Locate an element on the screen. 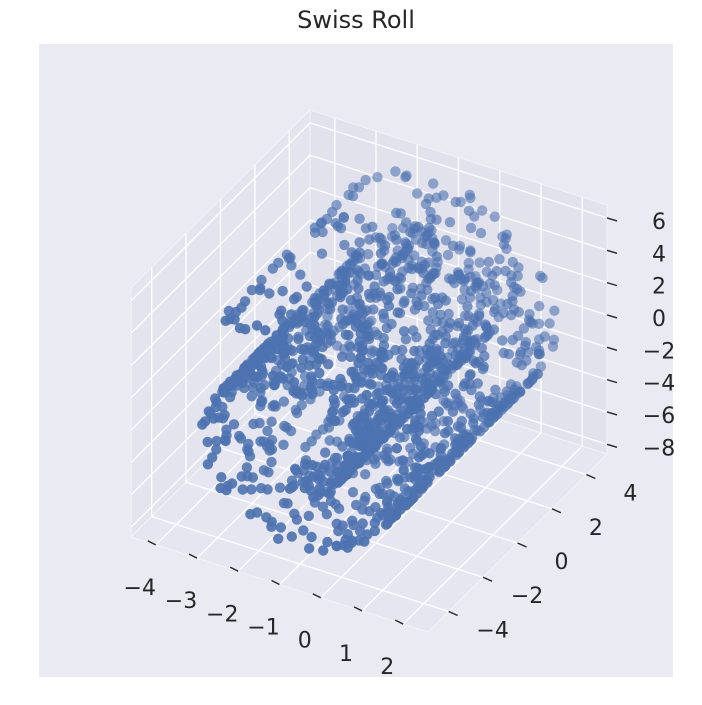 The width and height of the screenshot is (702, 705). z-tick-label: −6 is located at coordinates (659, 416).